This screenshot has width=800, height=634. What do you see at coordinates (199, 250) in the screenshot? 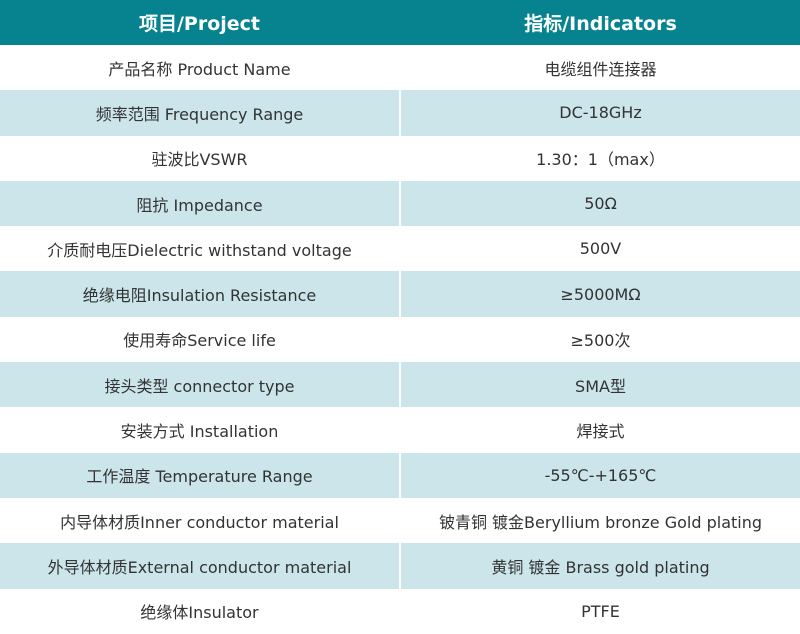
I see `project-cell: 介质耐电压Dielectric withstand voltage` at bounding box center [199, 250].